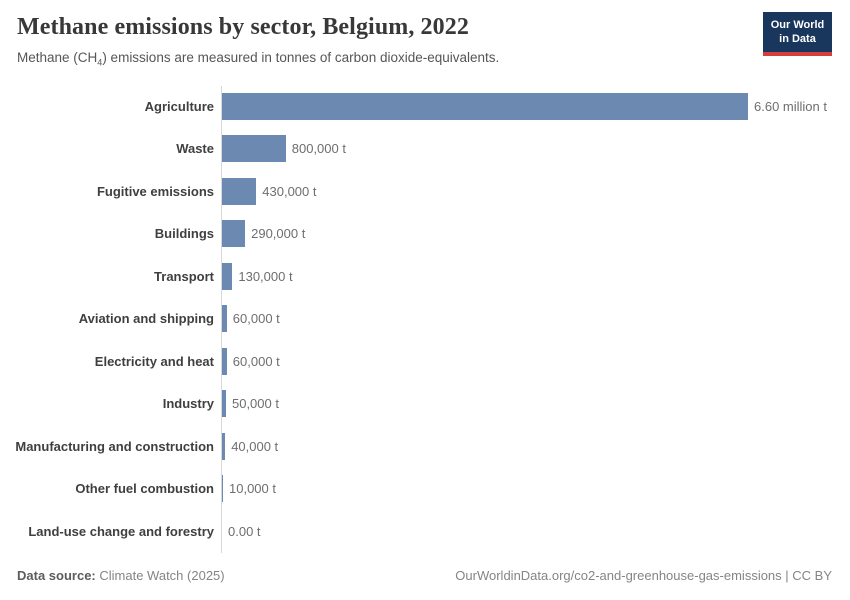 The width and height of the screenshot is (850, 600). What do you see at coordinates (278, 234) in the screenshot?
I see `value-label: 290,000 t` at bounding box center [278, 234].